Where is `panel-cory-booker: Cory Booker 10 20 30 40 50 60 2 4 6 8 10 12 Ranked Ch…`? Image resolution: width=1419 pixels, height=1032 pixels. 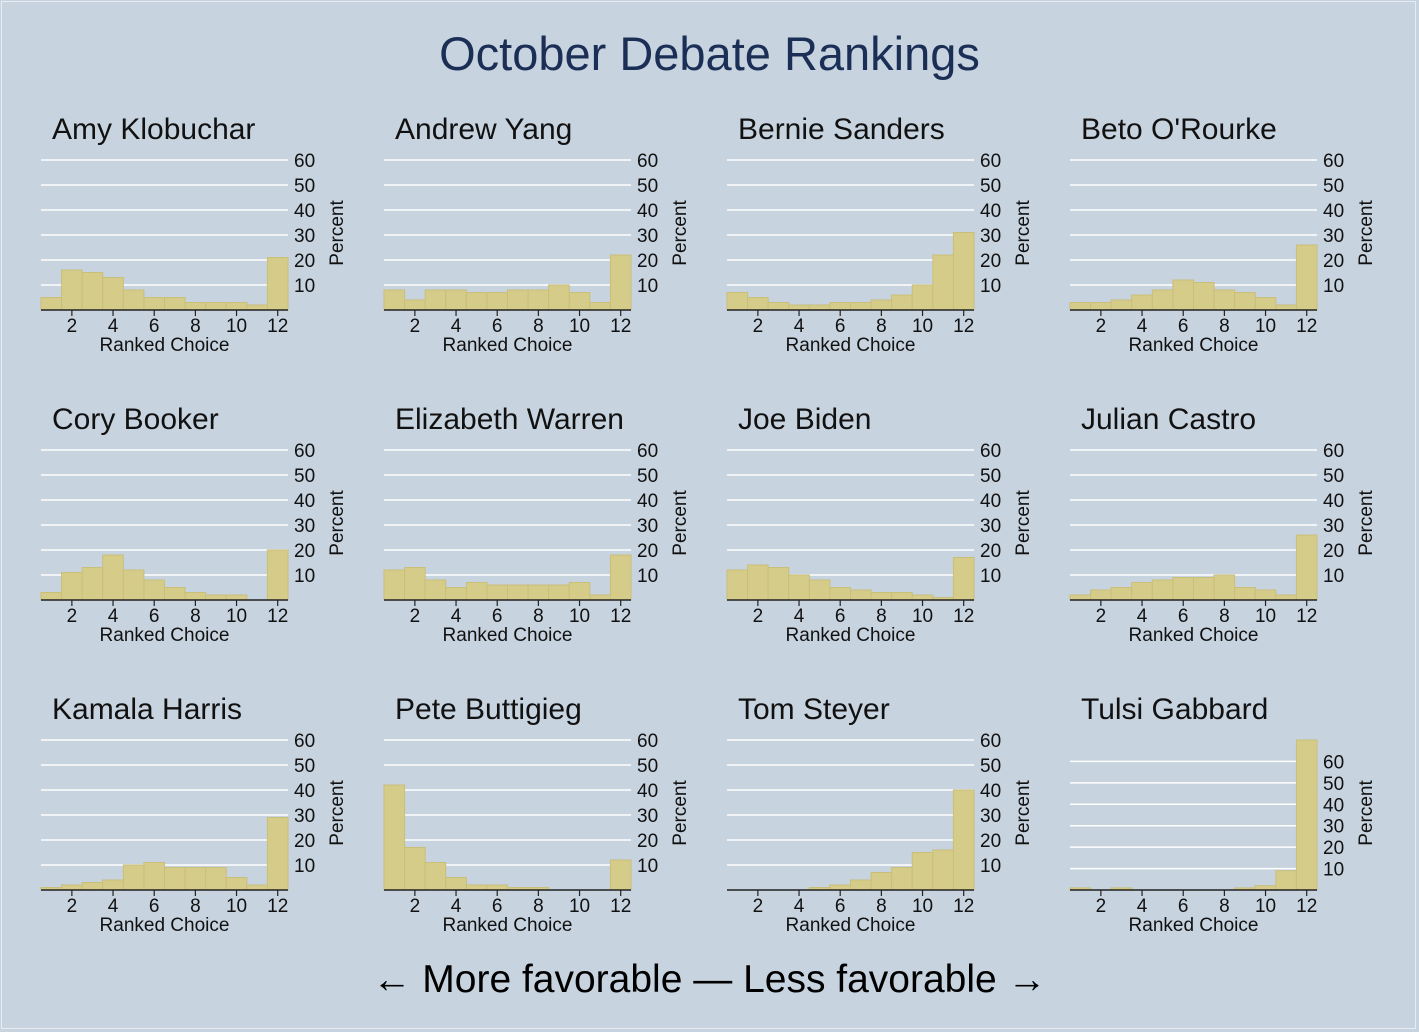 panel-cory-booker: Cory Booker 10 20 30 40 50 60 2 4 6 8 10 12 Ranked Ch… is located at coordinates (194, 524).